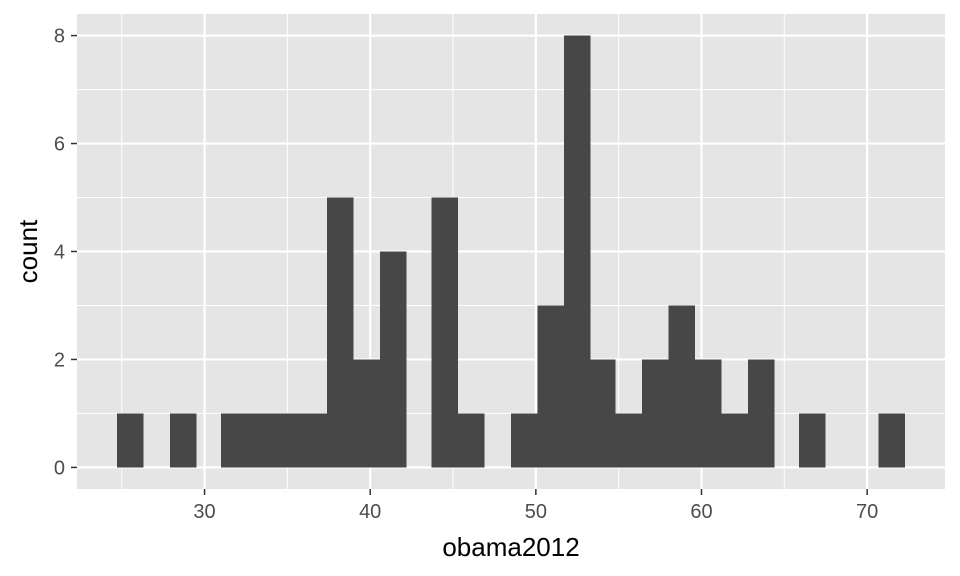  What do you see at coordinates (59, 253) in the screenshot?
I see `y-tick-label: 4` at bounding box center [59, 253].